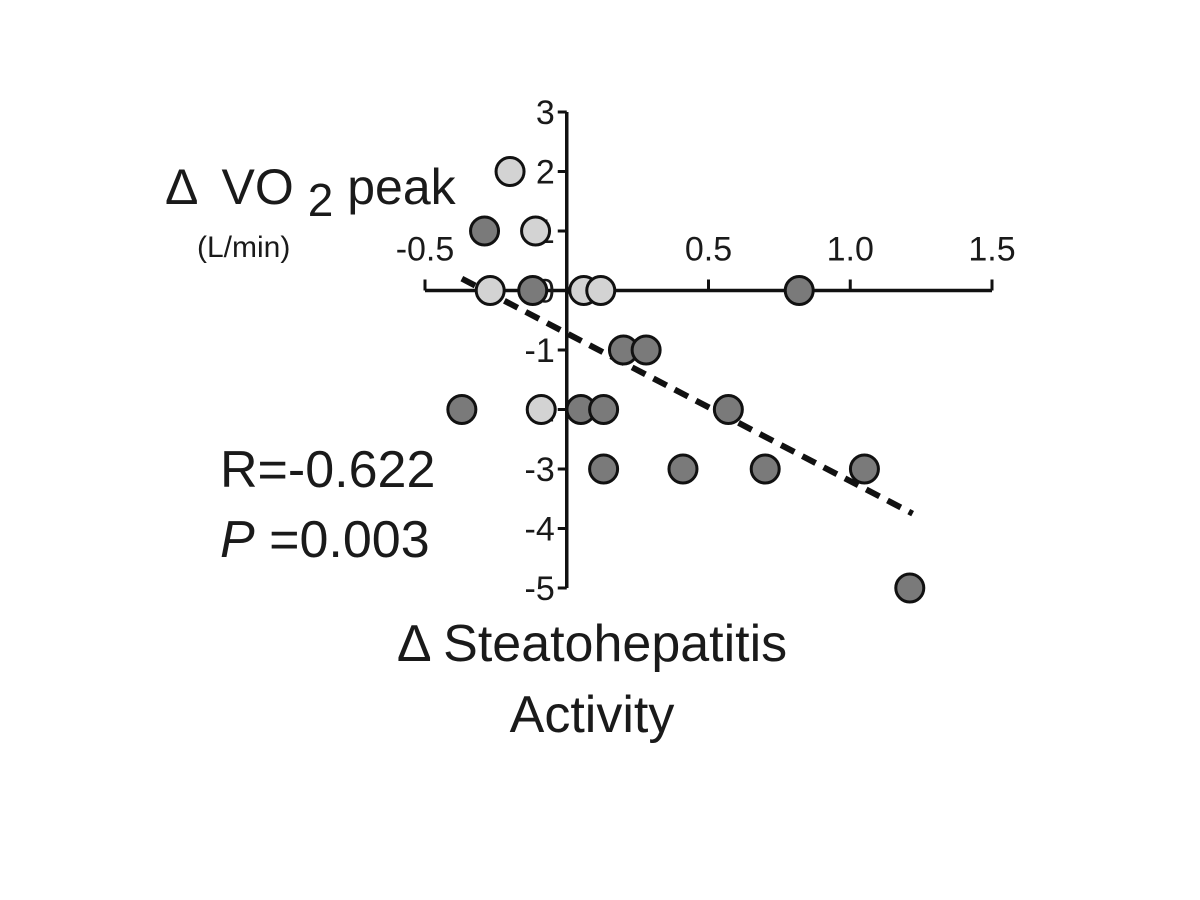 The image size is (1200, 900). What do you see at coordinates (540, 351) in the screenshot?
I see `y-tick-label: -1` at bounding box center [540, 351].